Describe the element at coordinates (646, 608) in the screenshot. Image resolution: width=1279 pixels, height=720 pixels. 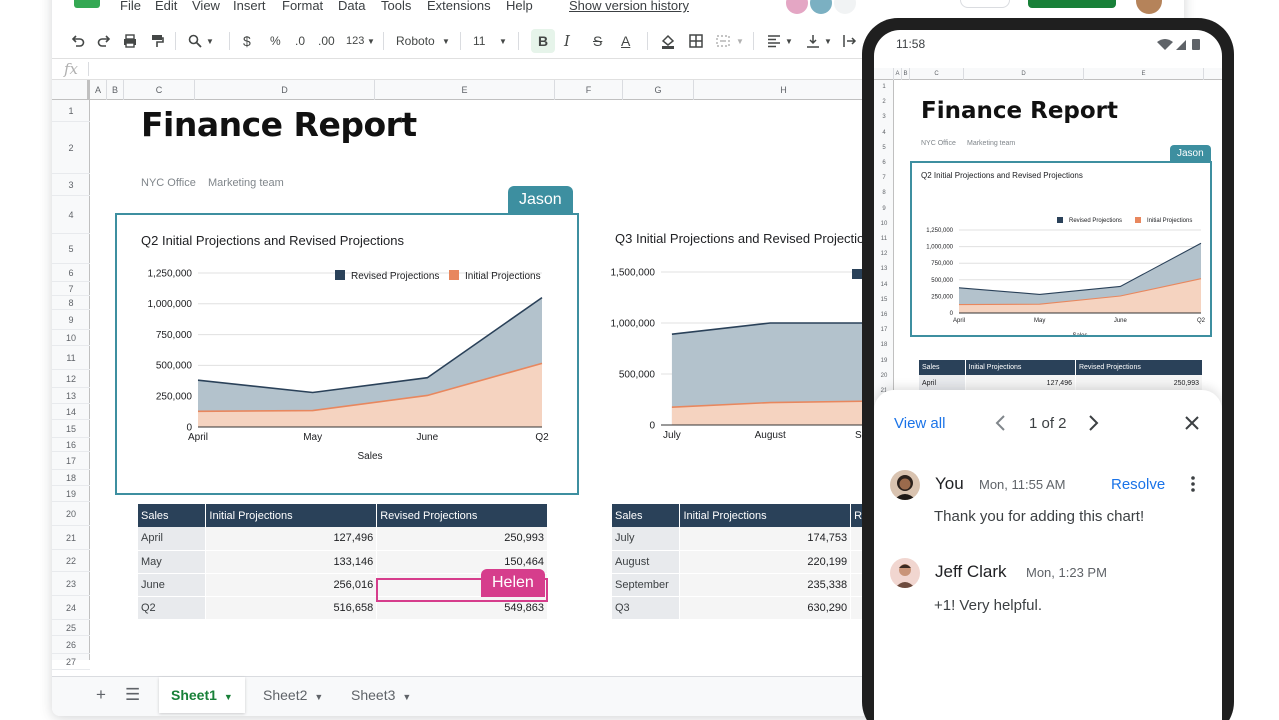
I see `table-cell: Q3` at that location.